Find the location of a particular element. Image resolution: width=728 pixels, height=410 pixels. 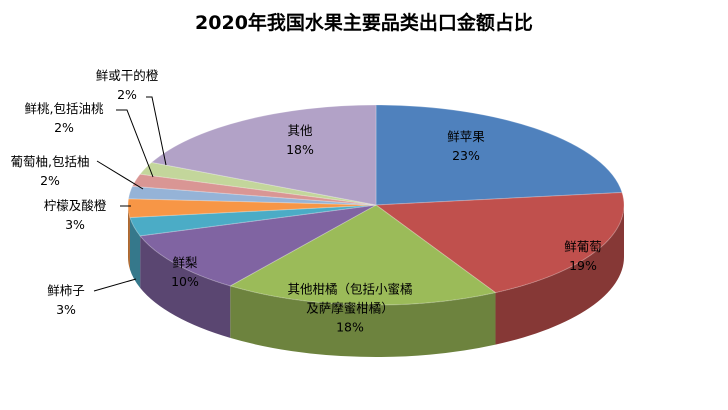

slice-name: 鲜梨 is located at coordinates (185, 262).